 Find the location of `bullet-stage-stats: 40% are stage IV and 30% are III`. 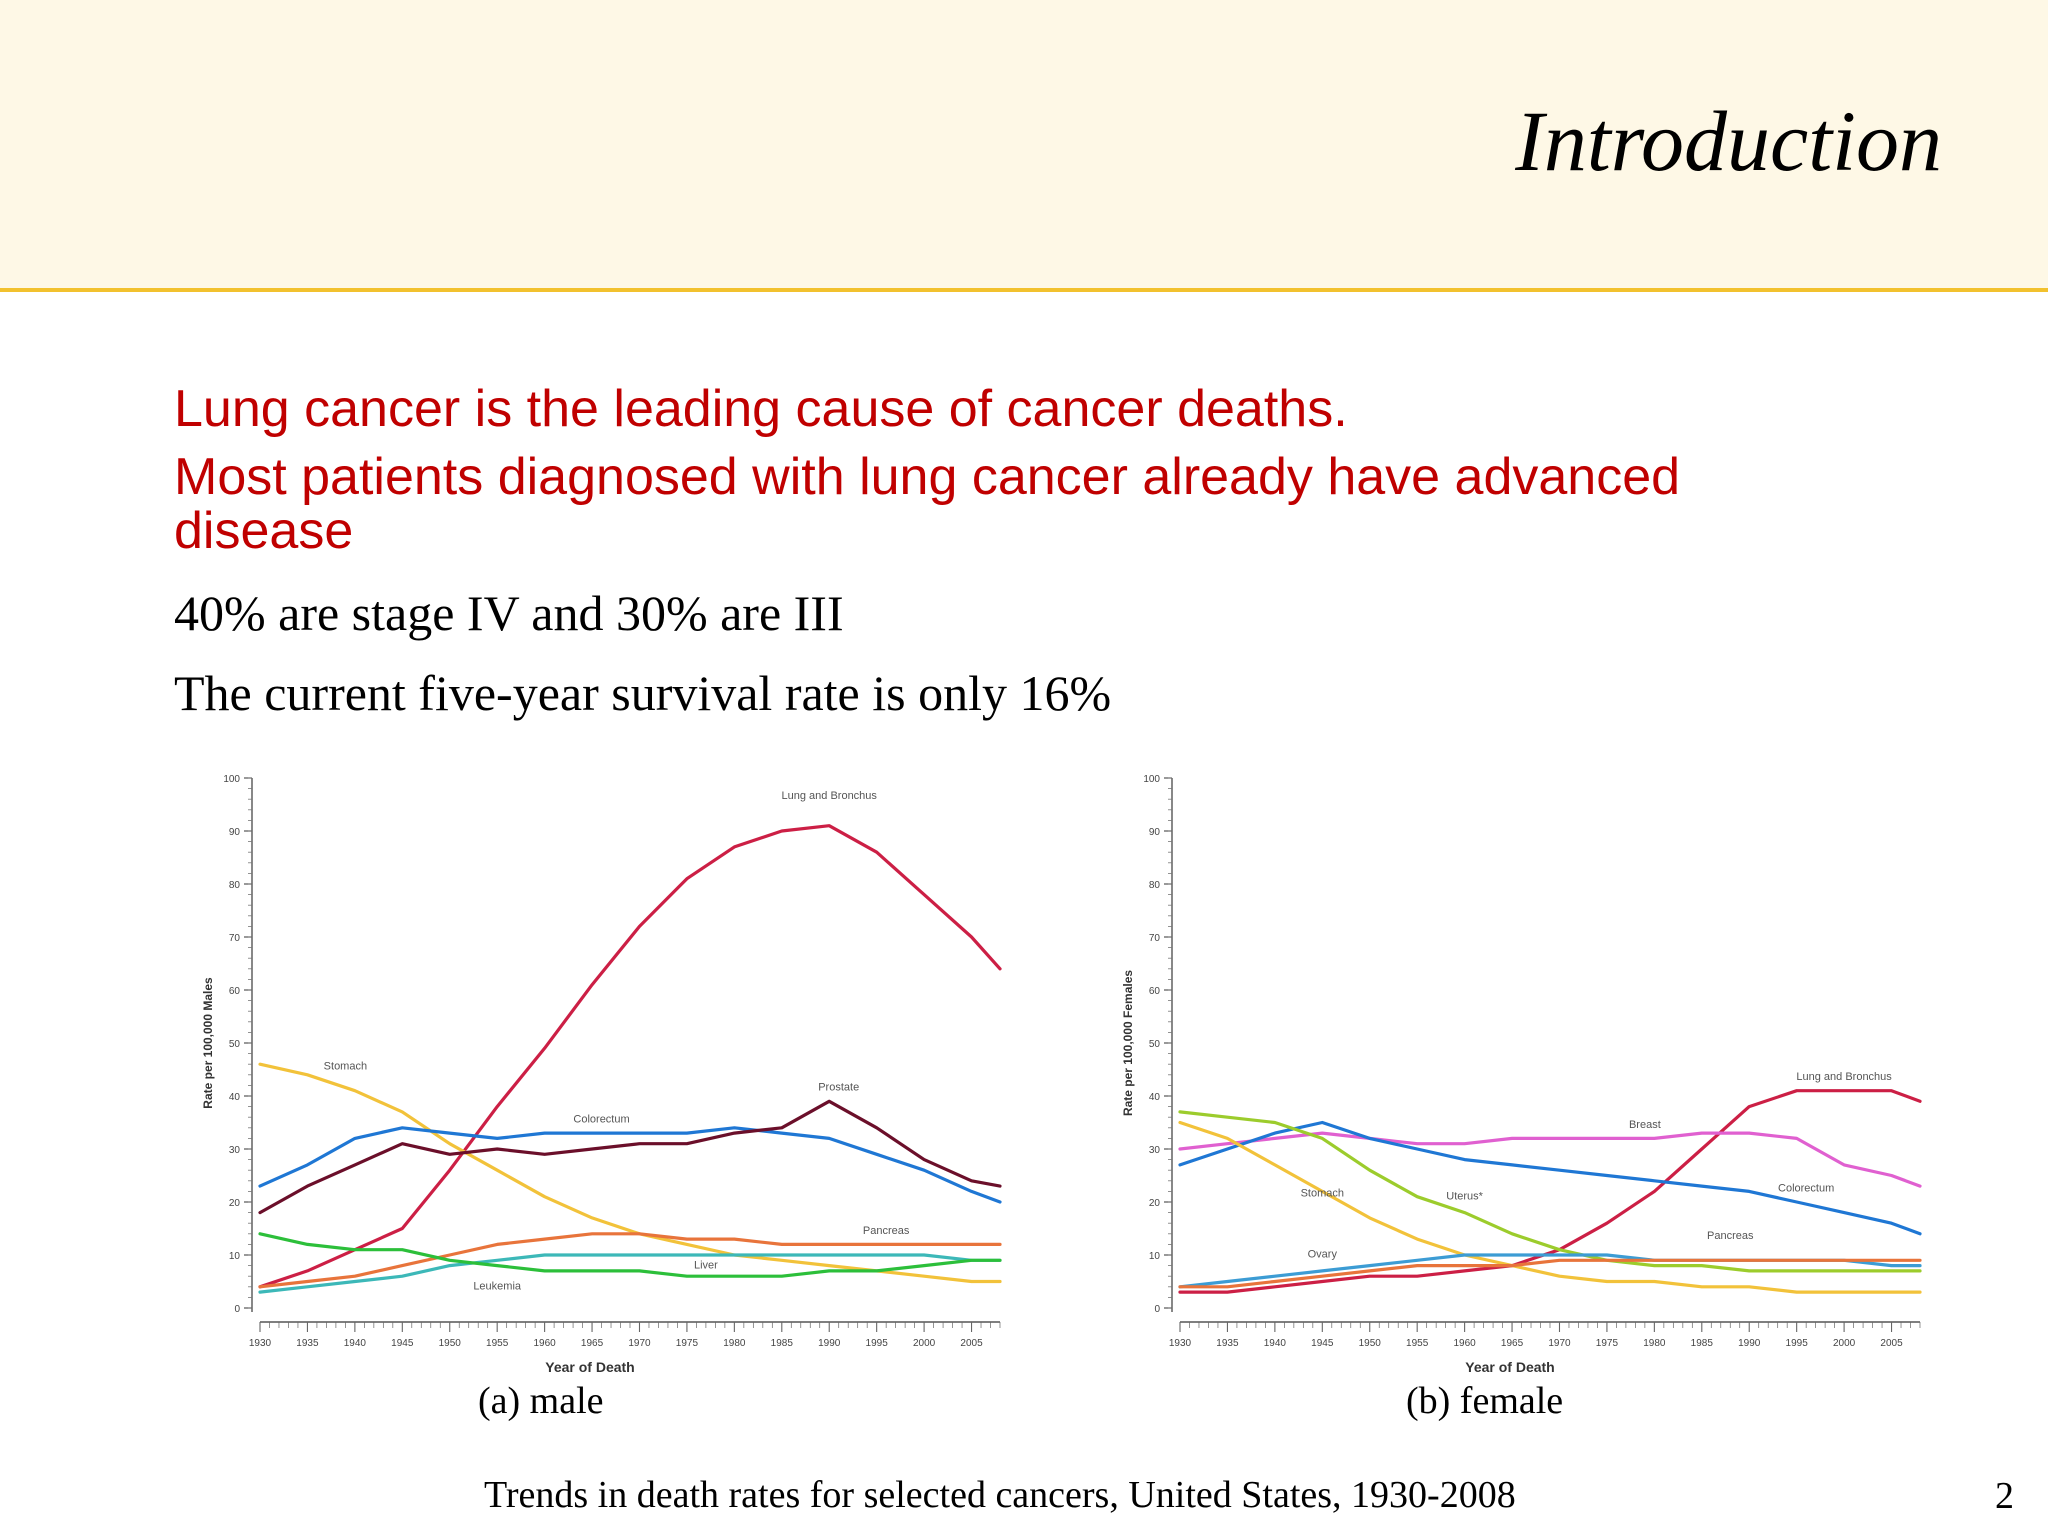

bullet-stage-stats: 40% are stage IV and 30% are III is located at coordinates (509, 613).